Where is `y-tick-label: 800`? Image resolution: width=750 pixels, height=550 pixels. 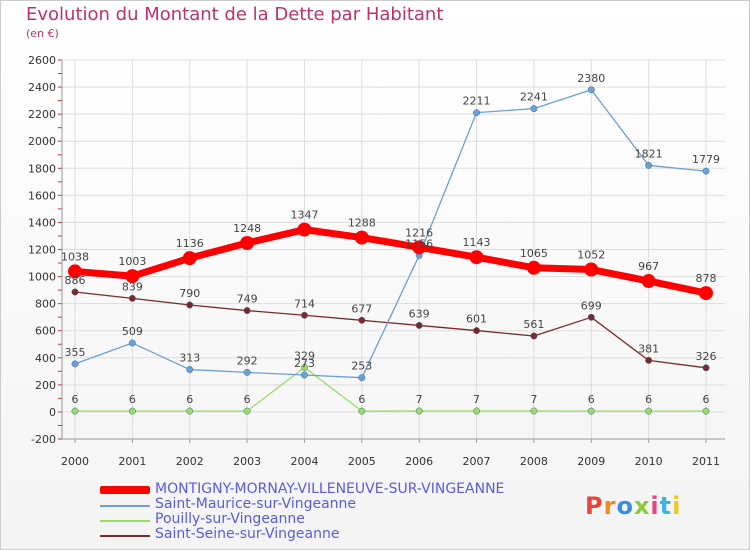
y-tick-label: 800 is located at coordinates (45, 304).